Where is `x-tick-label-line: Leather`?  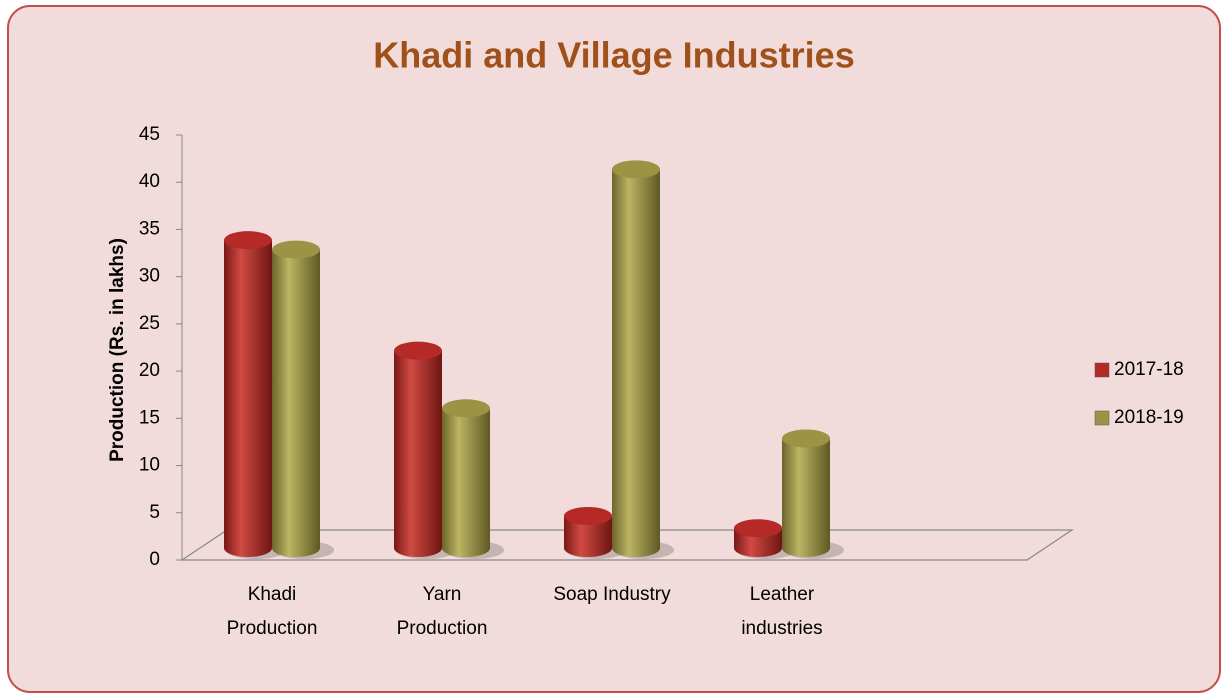 x-tick-label-line: Leather is located at coordinates (782, 594).